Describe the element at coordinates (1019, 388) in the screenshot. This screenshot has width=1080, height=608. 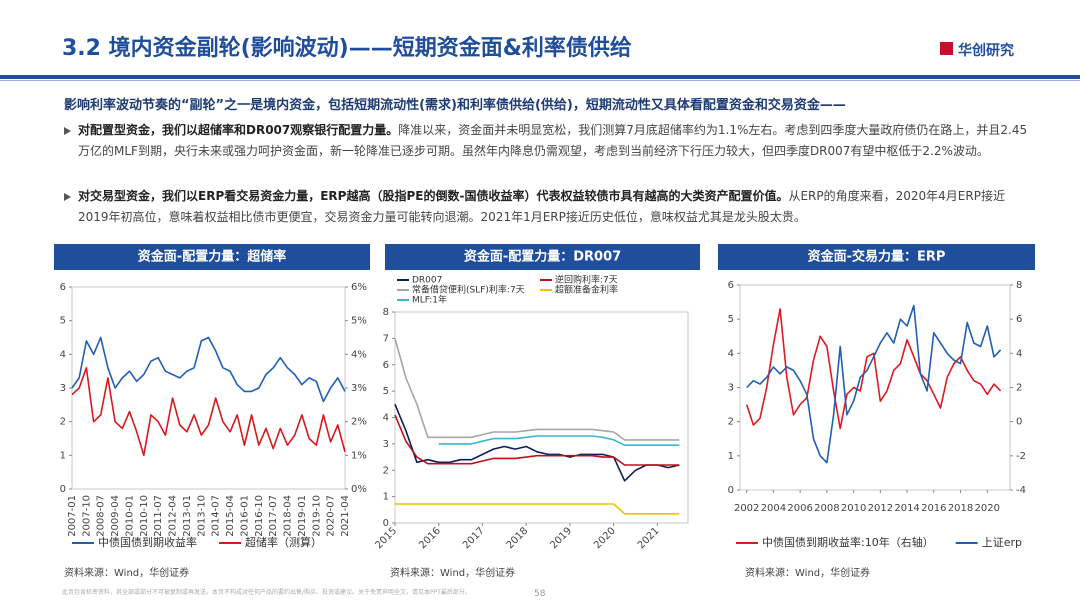
I see `y2-tick-label: 2` at that location.